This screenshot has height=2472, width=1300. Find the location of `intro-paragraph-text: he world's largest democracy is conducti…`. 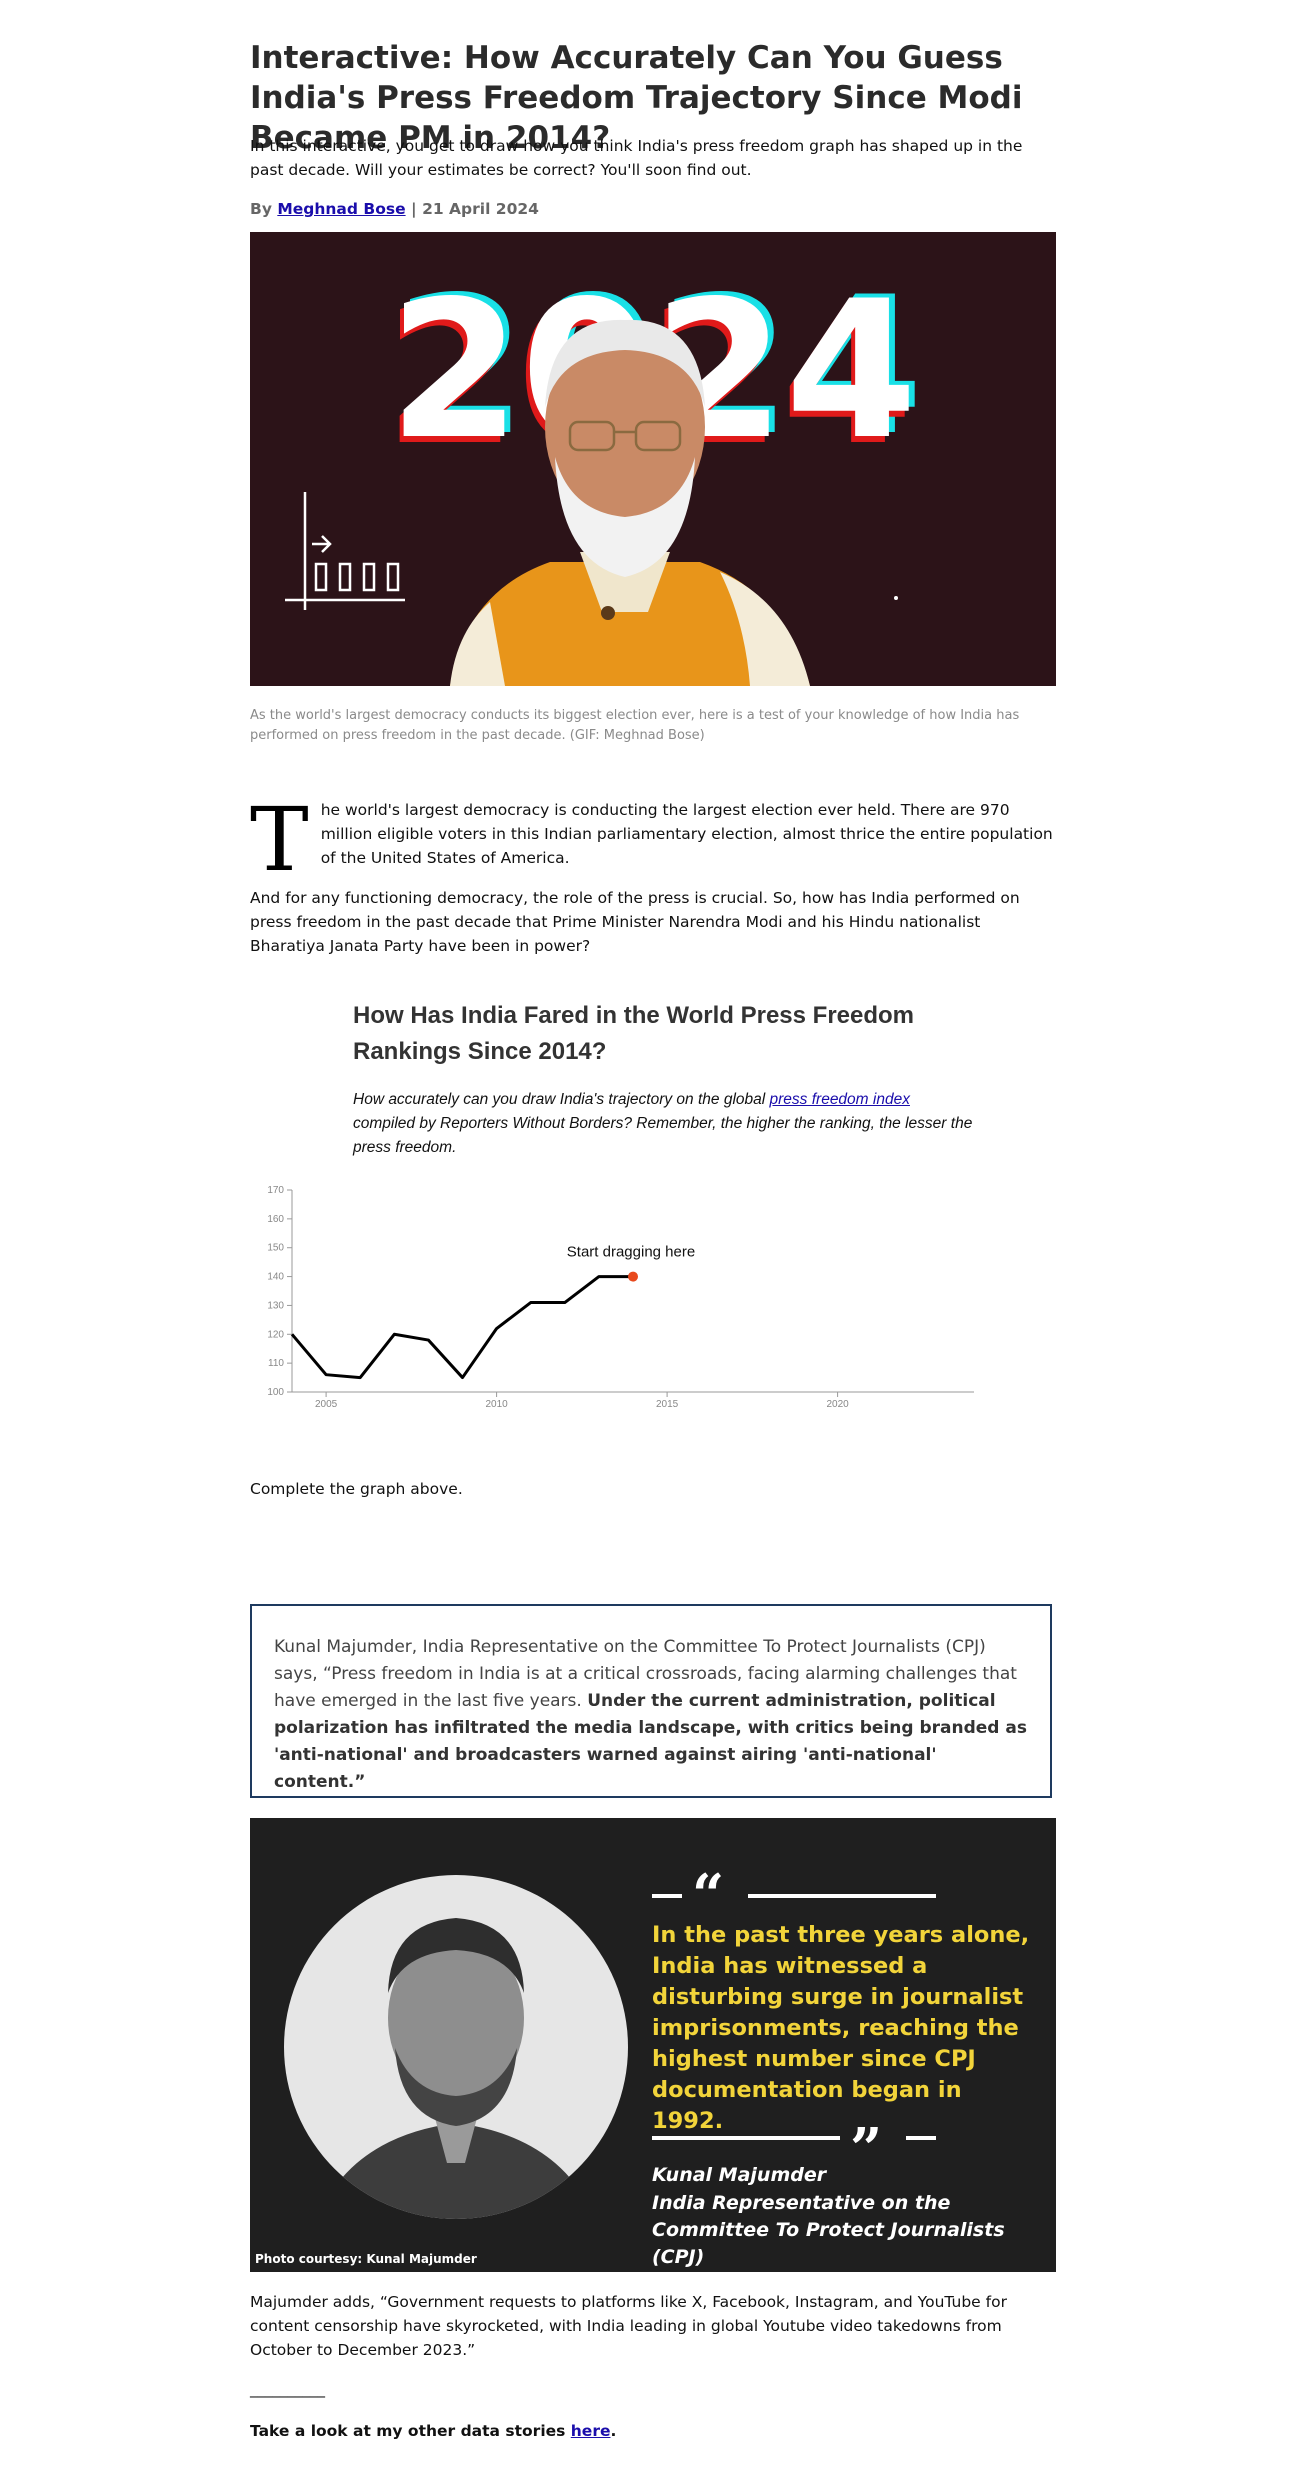

intro-paragraph-text: he world's largest democracy is conducti… is located at coordinates (686, 834).